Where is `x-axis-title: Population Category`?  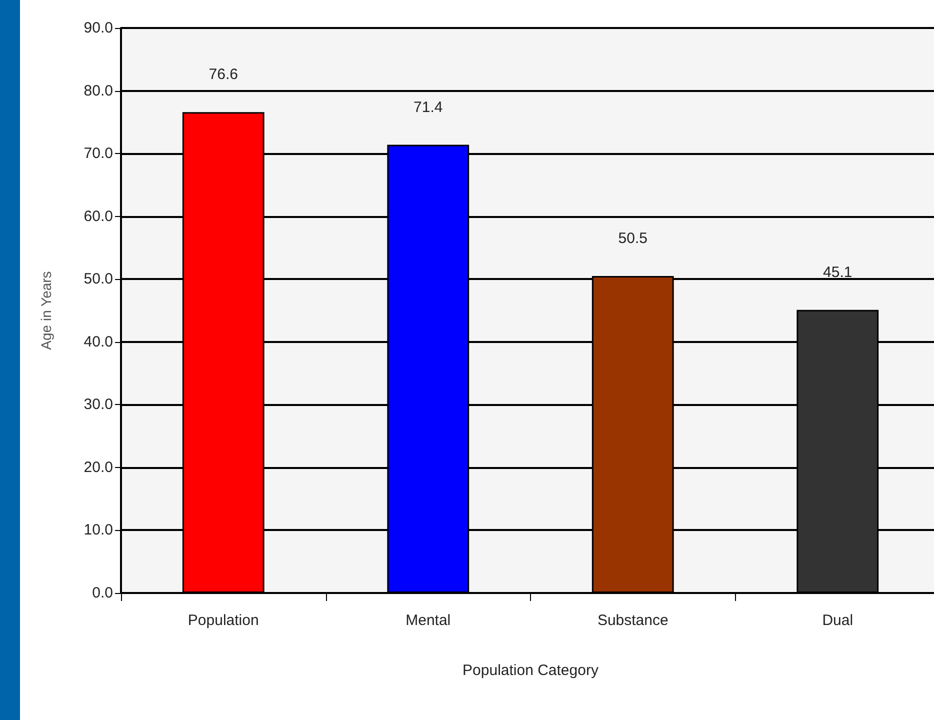
x-axis-title: Population Category is located at coordinates (530, 670).